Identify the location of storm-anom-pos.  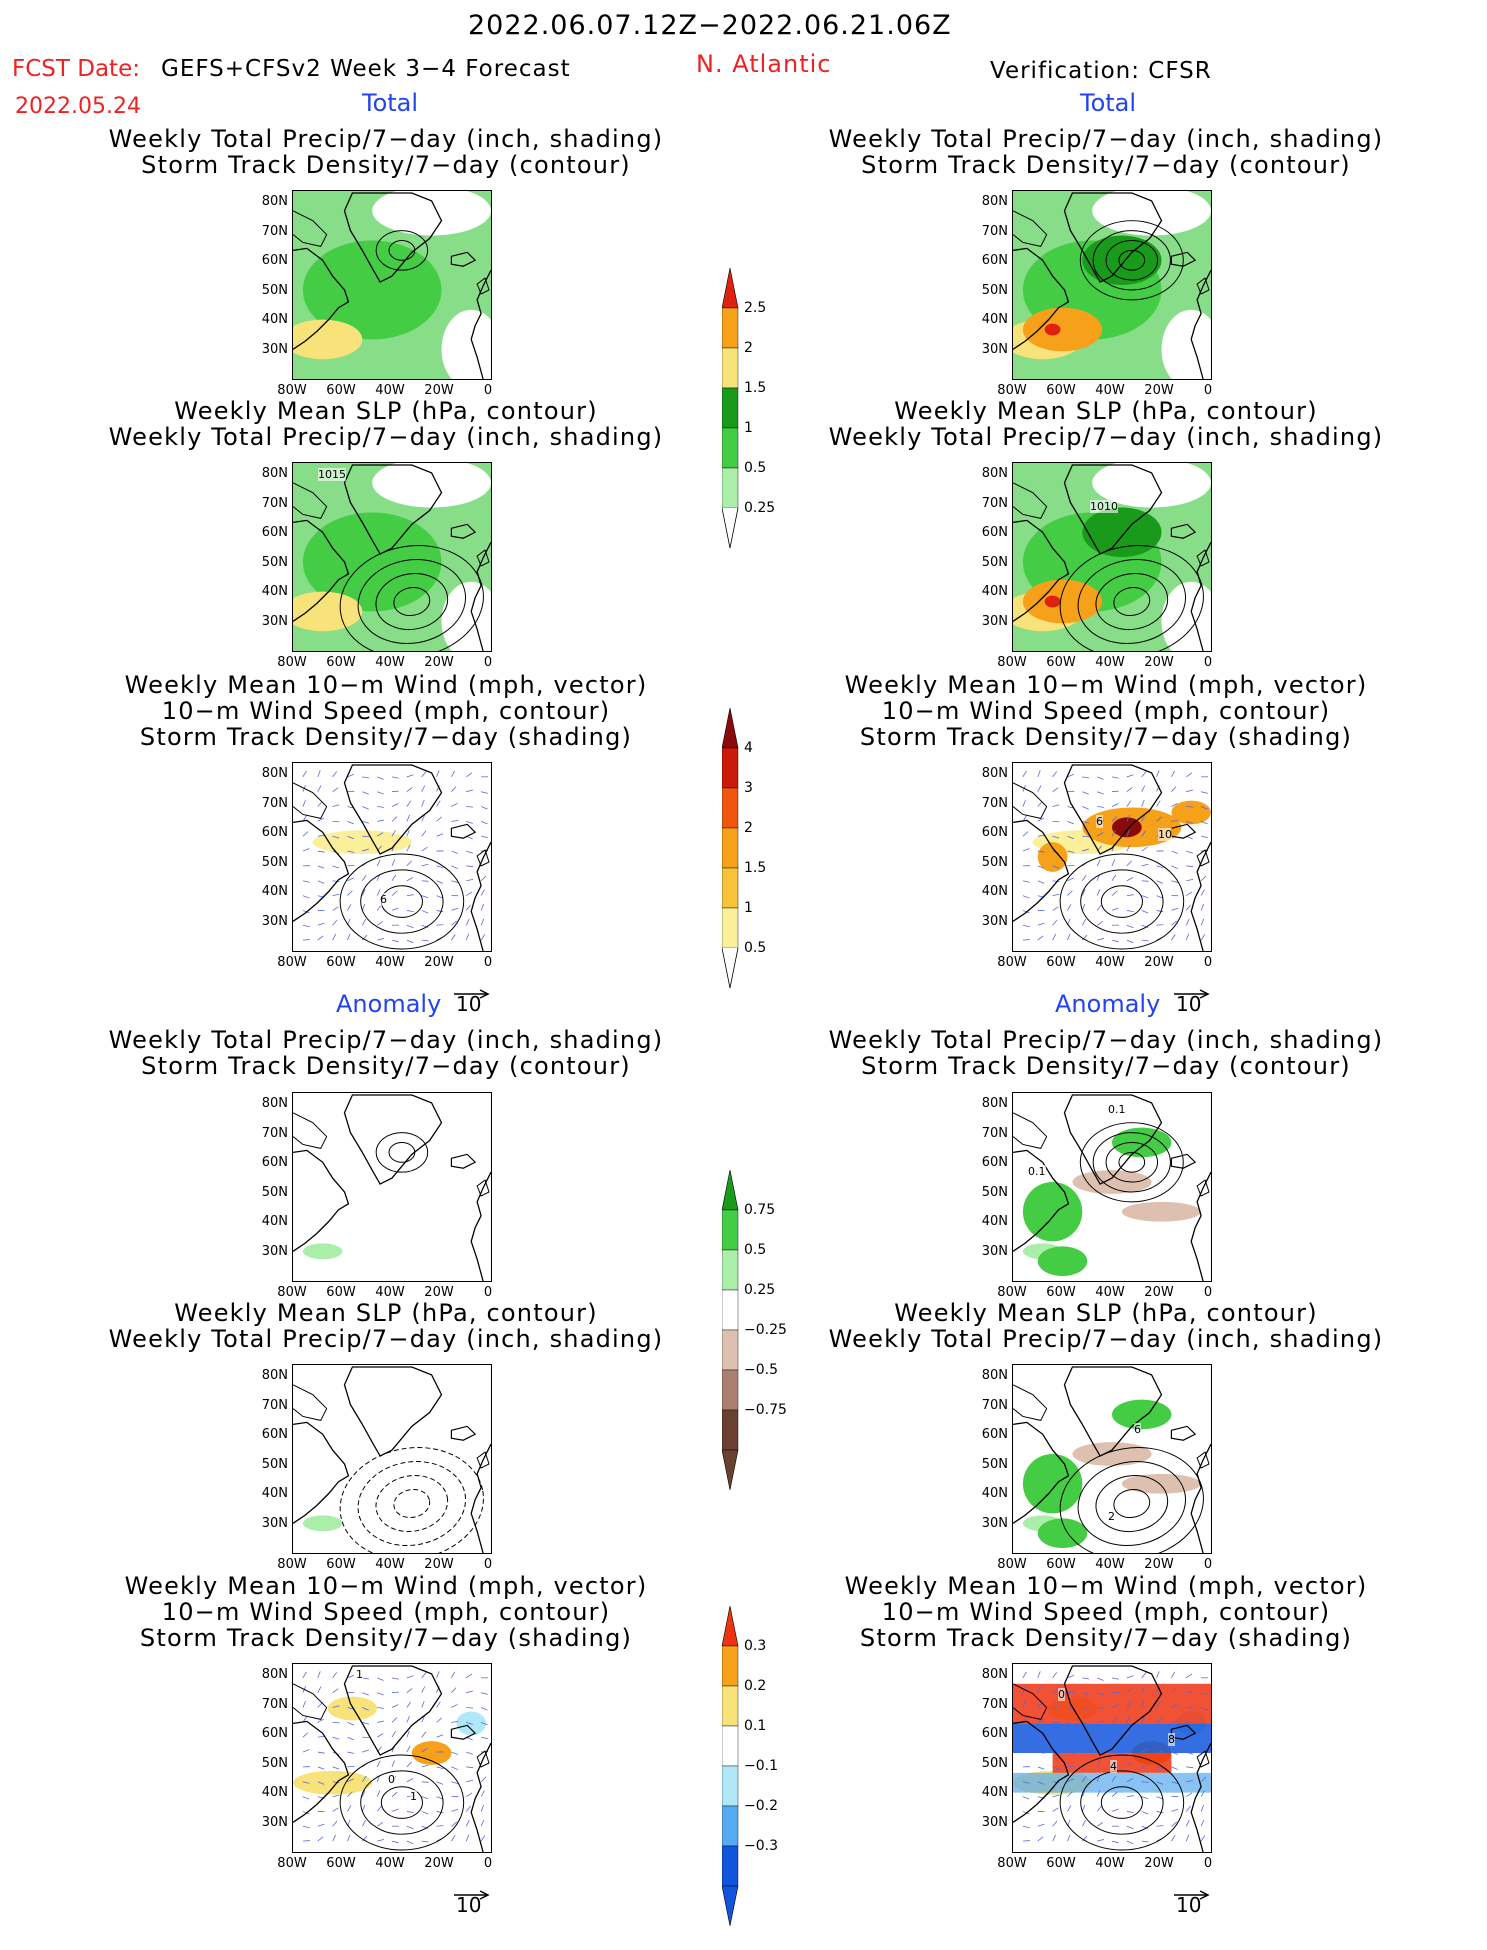
(332, 1783).